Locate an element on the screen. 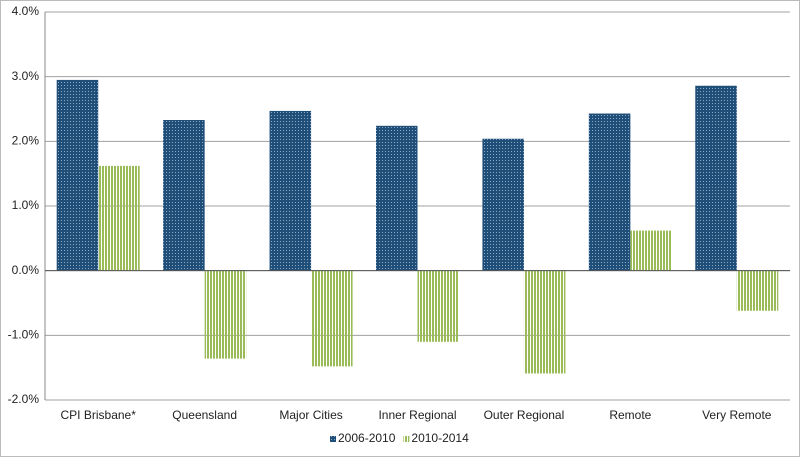 The width and height of the screenshot is (800, 457). y-tick-label: 4.0% is located at coordinates (26, 11).